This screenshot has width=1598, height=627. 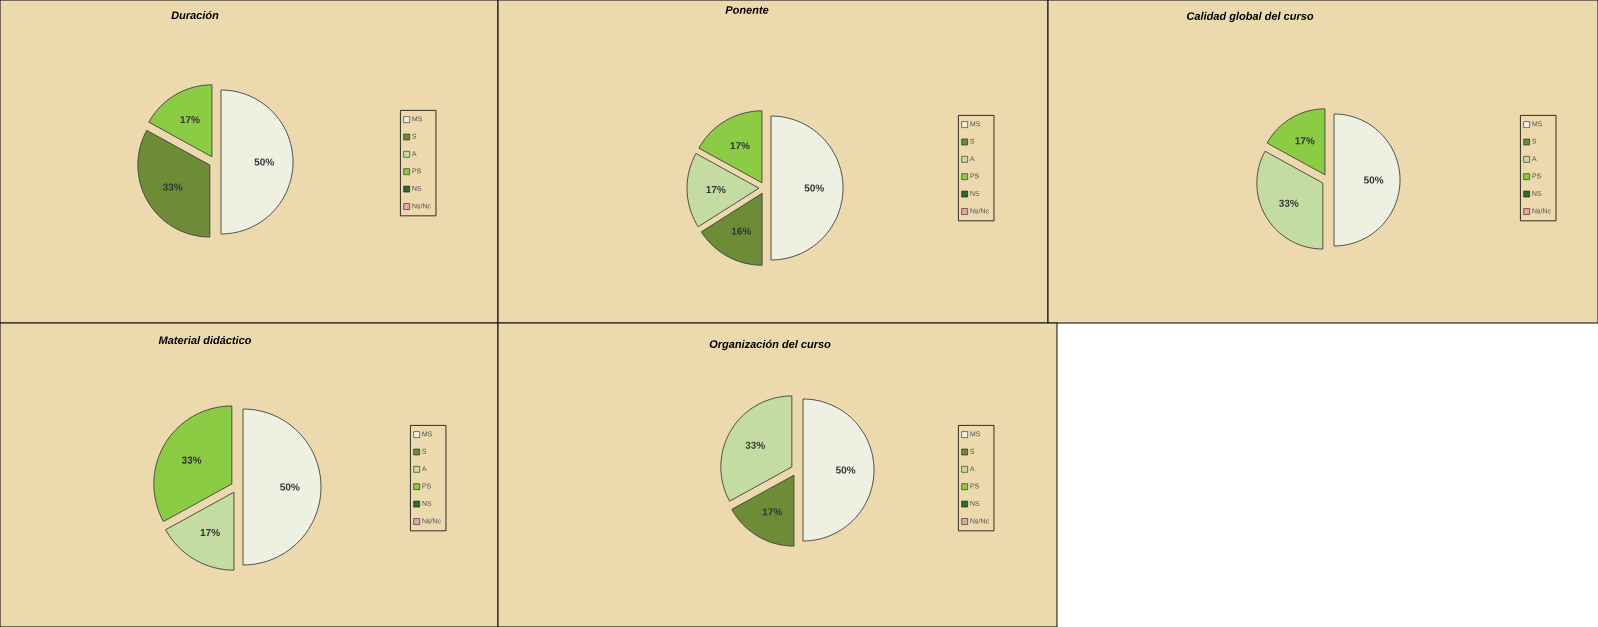 I want to click on chart-title: Ponente, so click(x=747, y=10).